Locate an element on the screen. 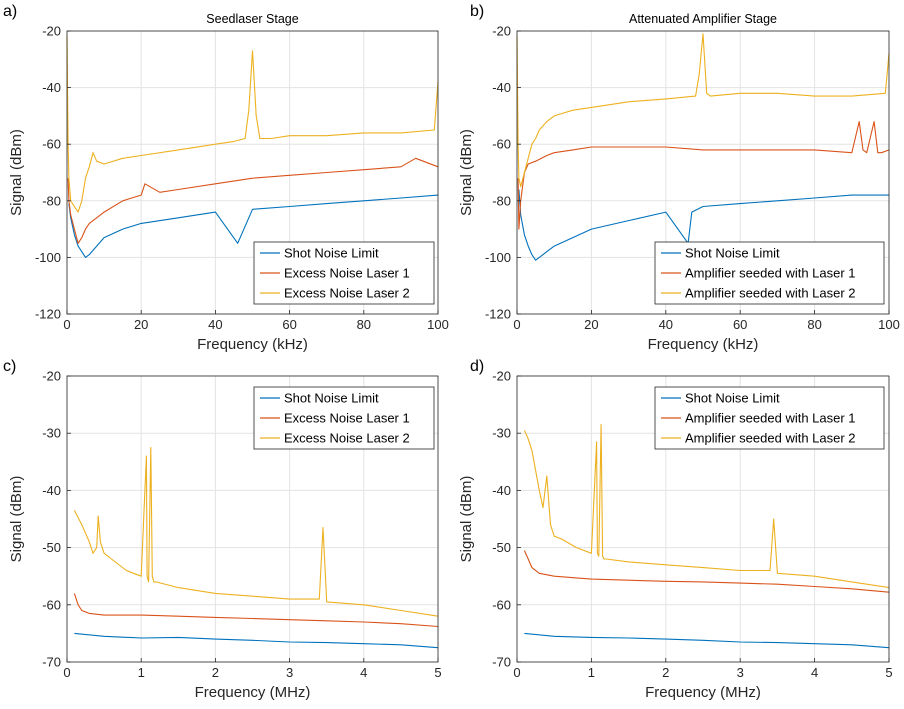 The width and height of the screenshot is (904, 709). x-tick-label: 5 is located at coordinates (437, 672).